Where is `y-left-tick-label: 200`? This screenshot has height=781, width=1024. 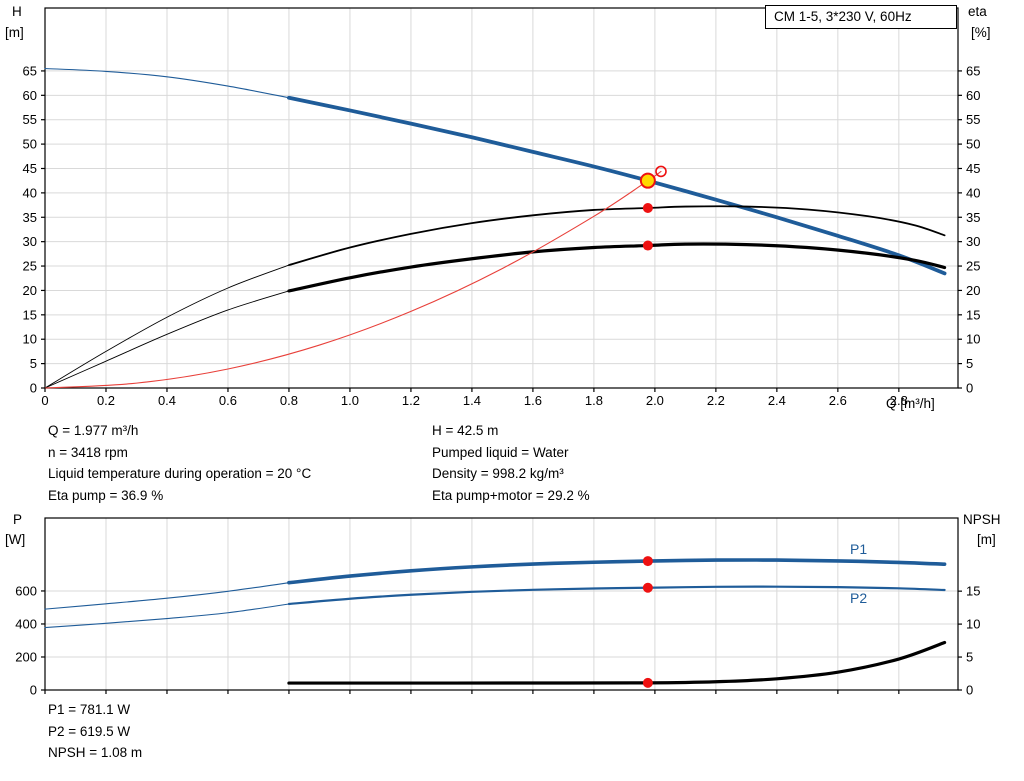 y-left-tick-label: 200 is located at coordinates (26, 656).